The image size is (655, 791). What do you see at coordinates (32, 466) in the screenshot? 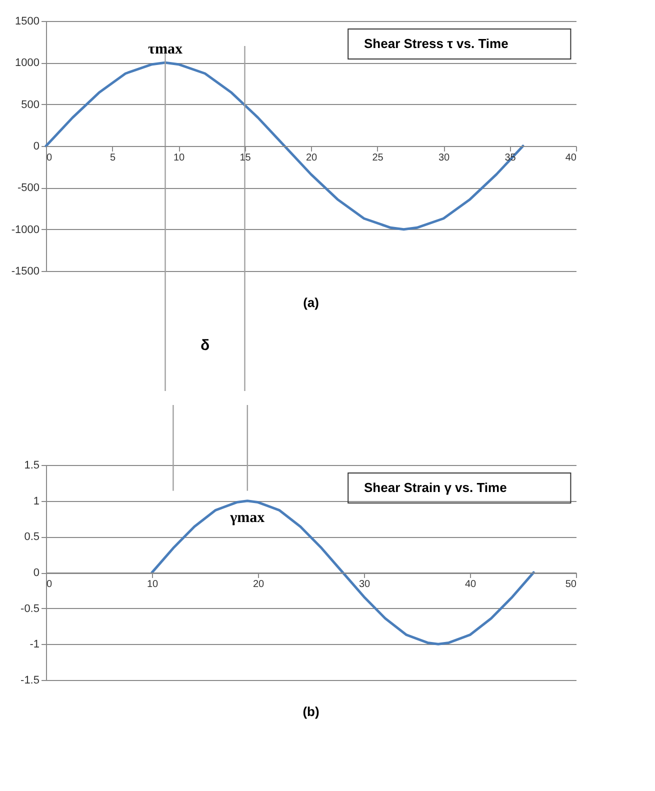
I see `y-tick-label: 1.5` at bounding box center [32, 466].